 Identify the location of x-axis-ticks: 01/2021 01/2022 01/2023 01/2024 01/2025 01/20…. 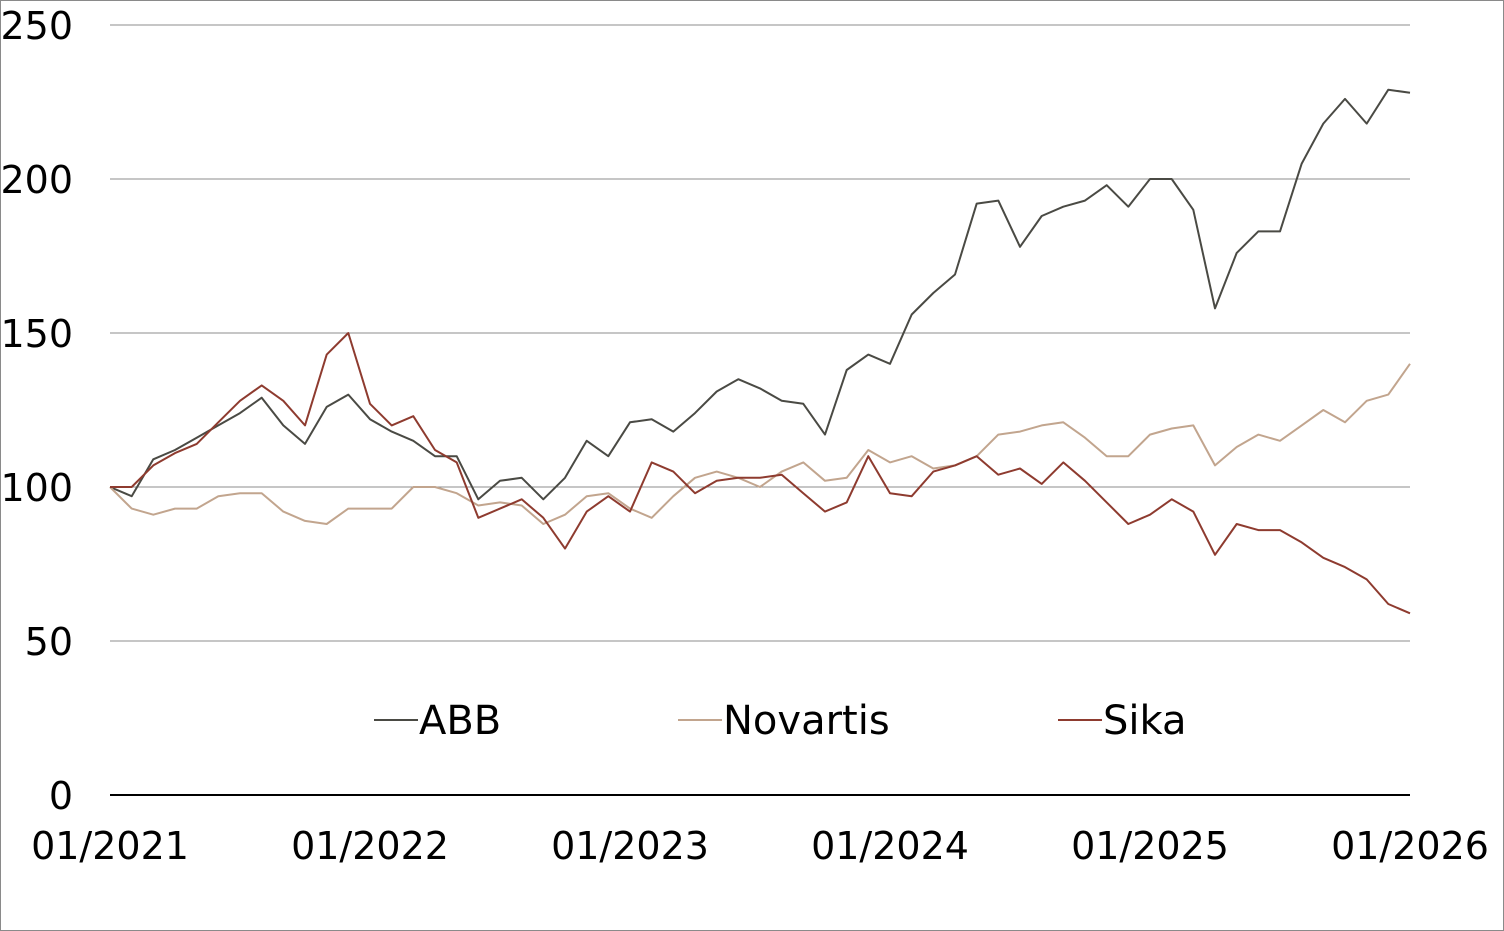
(760, 846).